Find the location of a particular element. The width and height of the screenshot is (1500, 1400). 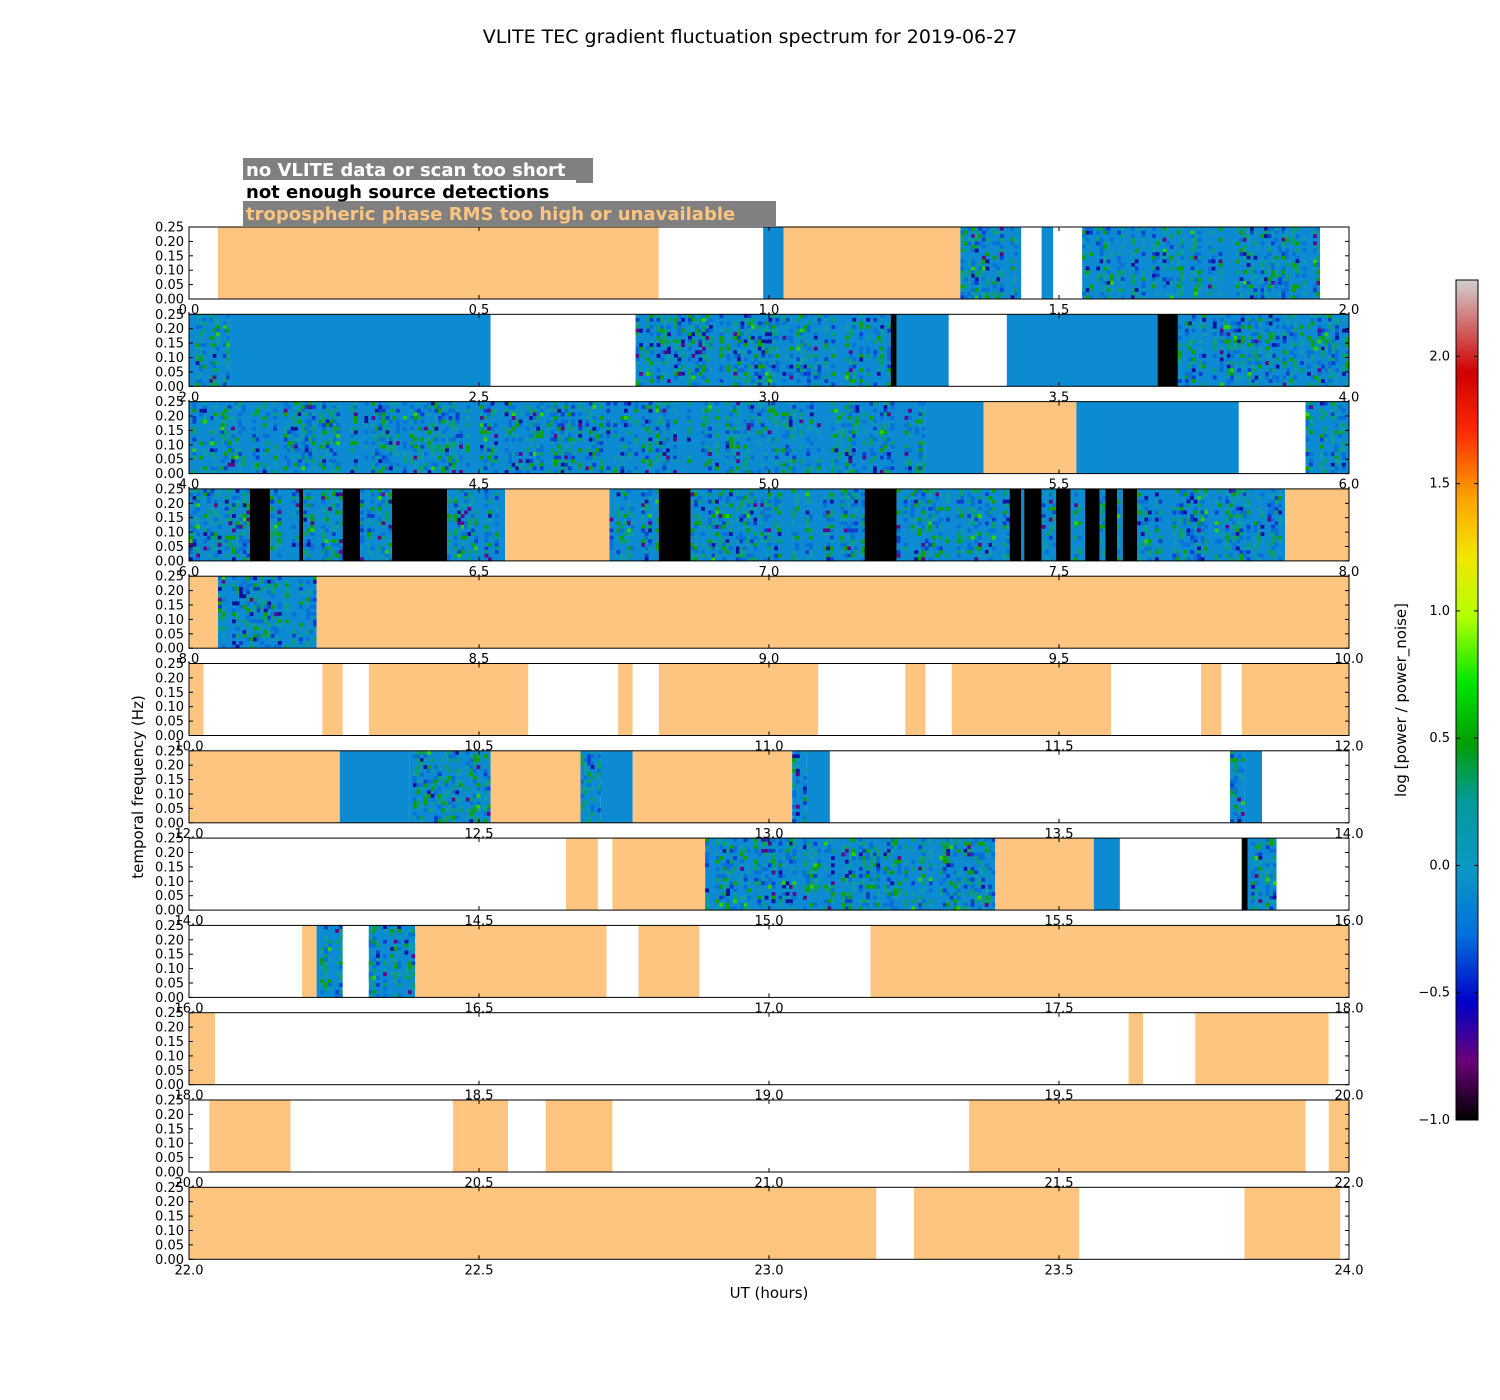

spectrum-block is located at coordinates (922, 350).